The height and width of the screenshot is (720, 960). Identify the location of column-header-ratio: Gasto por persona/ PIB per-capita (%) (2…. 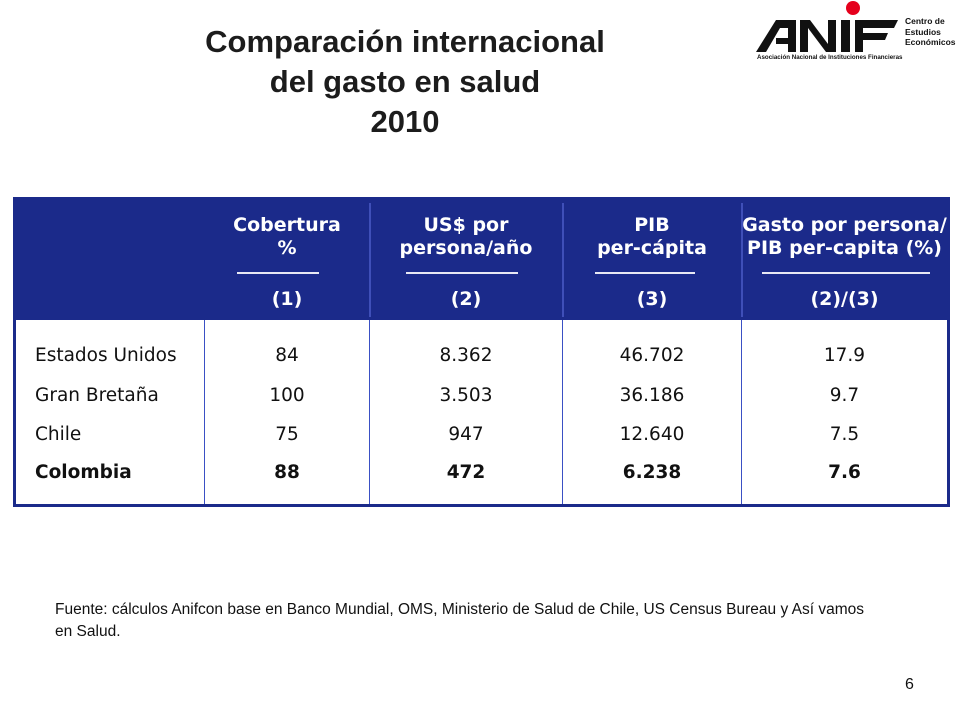
(844, 260).